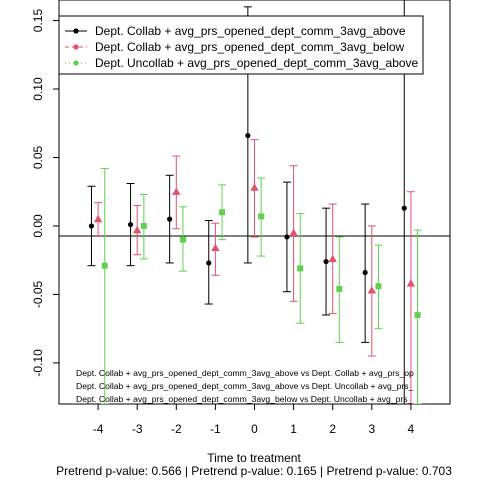 The image size is (480, 480). Describe the element at coordinates (137, 429) in the screenshot. I see `x-tick-label: -3` at that location.